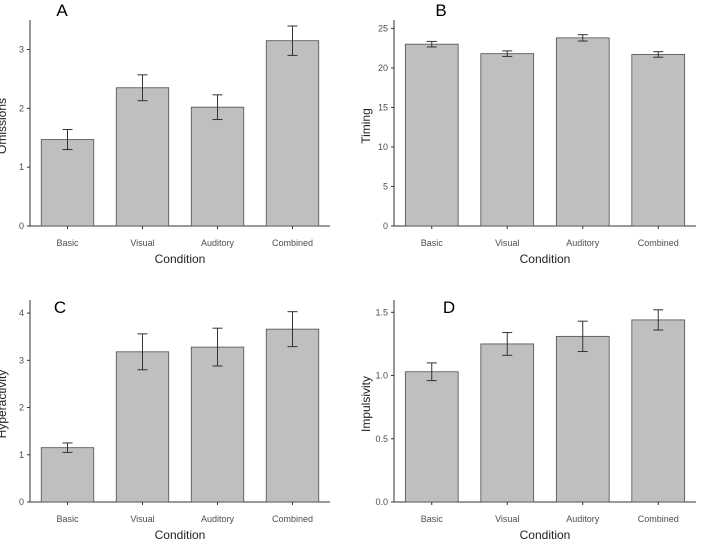  Describe the element at coordinates (381, 502) in the screenshot. I see `y-tick-label: 0.0` at that location.